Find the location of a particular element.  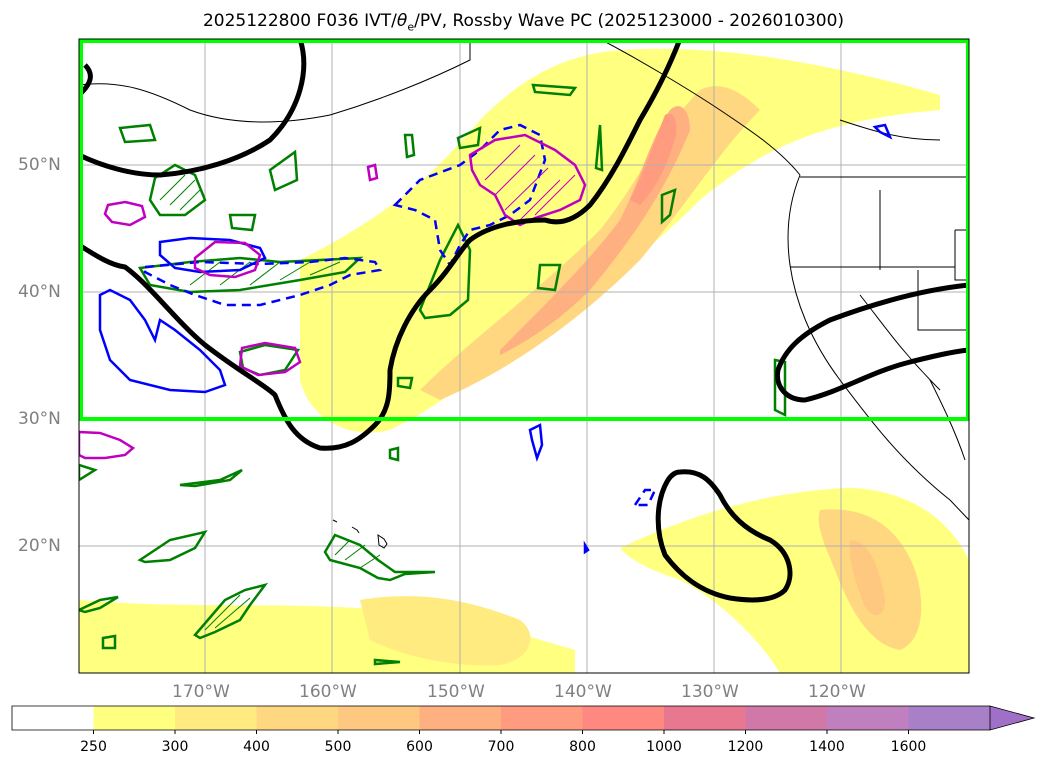

colorbar-extend-arrow is located at coordinates (1012, 718).